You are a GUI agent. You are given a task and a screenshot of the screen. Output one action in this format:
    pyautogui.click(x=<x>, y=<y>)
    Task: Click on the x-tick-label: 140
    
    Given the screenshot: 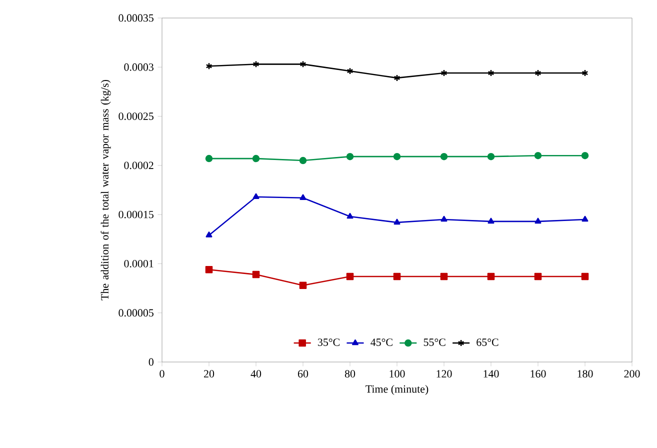 What is the action you would take?
    pyautogui.click(x=491, y=374)
    